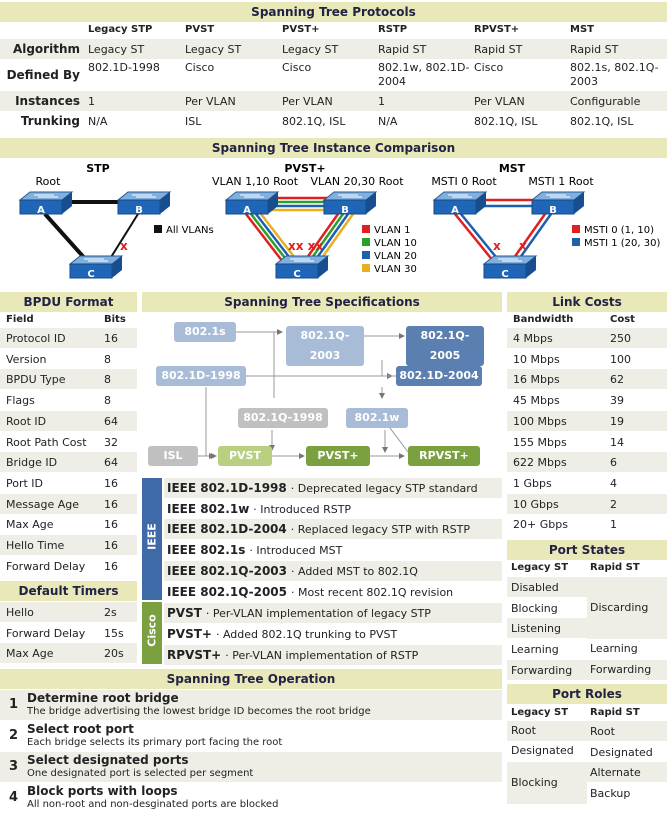  I want to click on spec-item-desc: · Replaced legacy STP with RSTP, so click(380, 530).